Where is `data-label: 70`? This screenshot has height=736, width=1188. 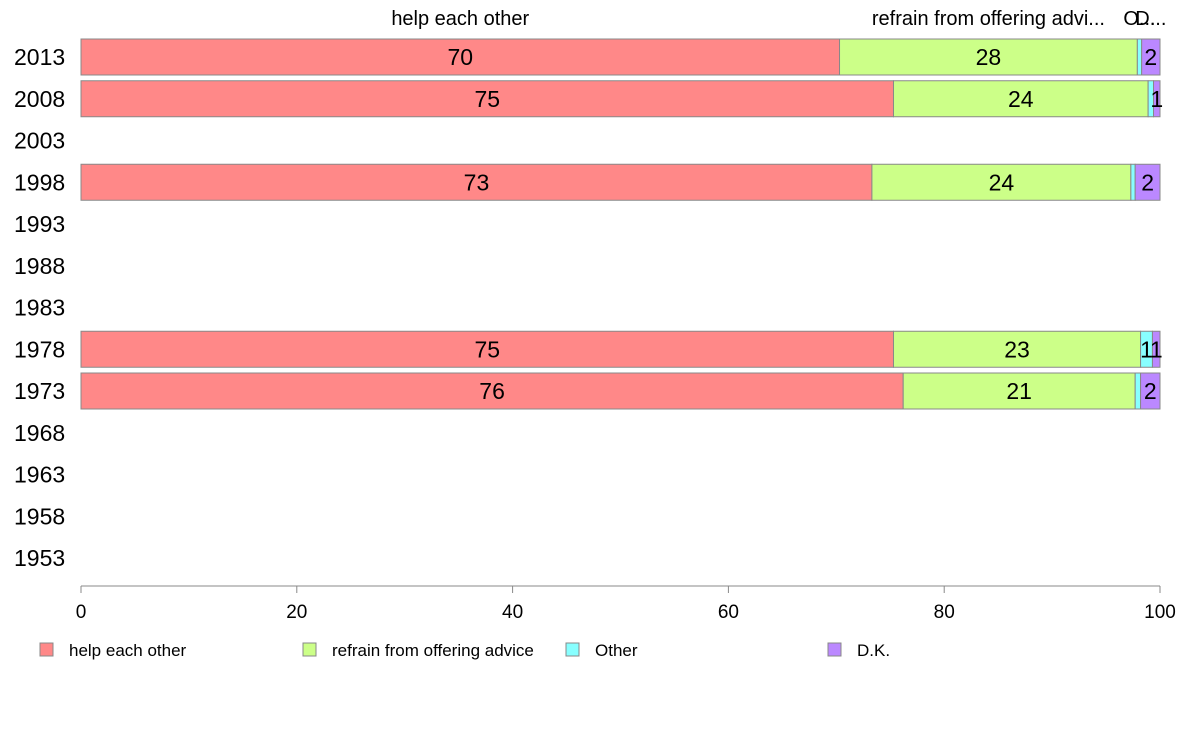 data-label: 70 is located at coordinates (460, 57).